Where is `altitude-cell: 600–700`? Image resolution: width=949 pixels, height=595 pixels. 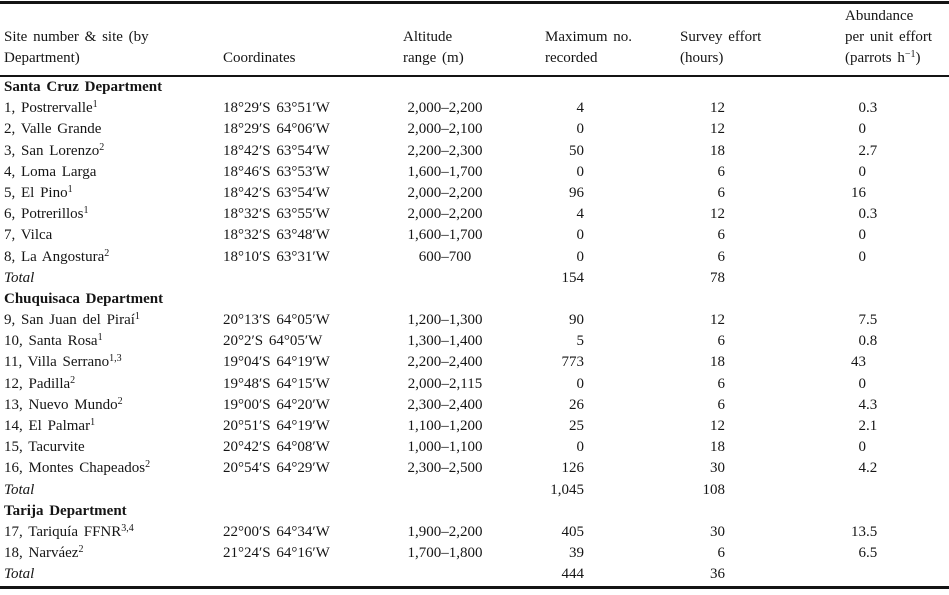 altitude-cell: 600–700 is located at coordinates (474, 257).